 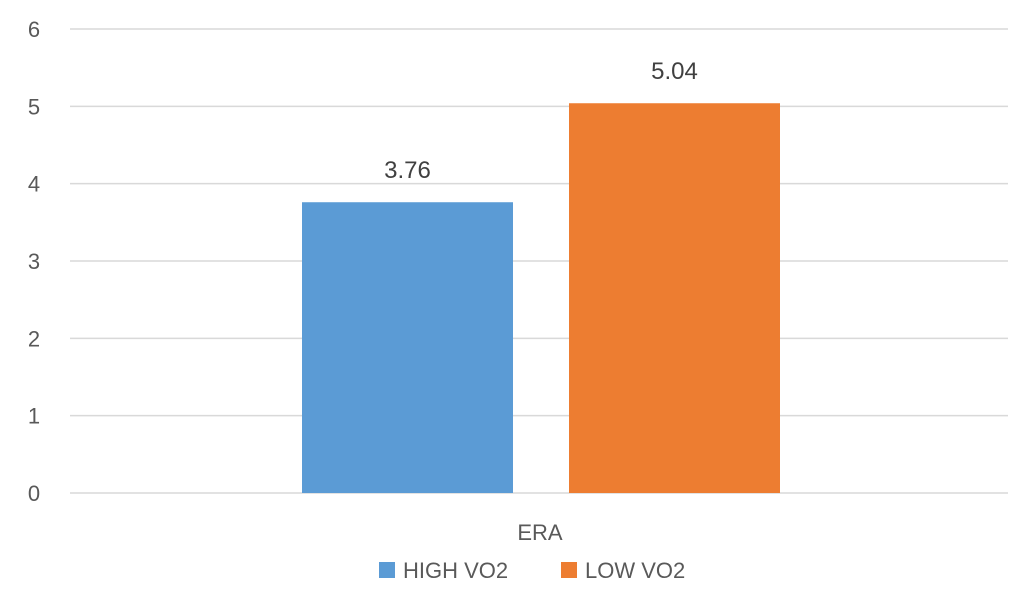 What do you see at coordinates (34, 184) in the screenshot?
I see `y-tick-label-4: 4` at bounding box center [34, 184].